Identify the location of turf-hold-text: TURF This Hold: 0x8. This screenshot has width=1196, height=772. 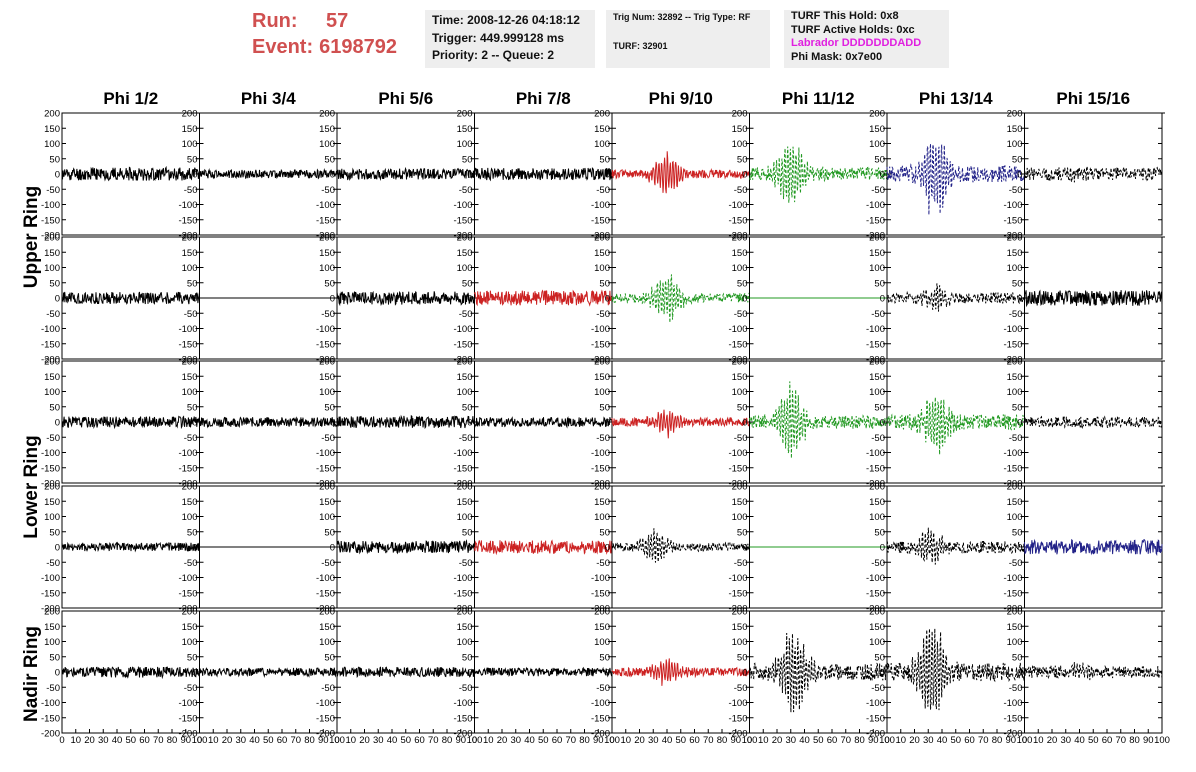
(845, 16).